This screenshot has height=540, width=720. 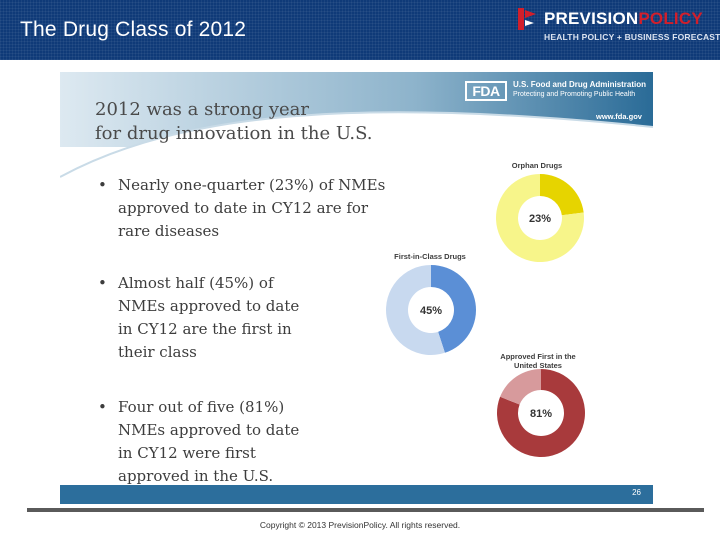 I want to click on donut-percent-label: 23%, so click(x=540, y=219).